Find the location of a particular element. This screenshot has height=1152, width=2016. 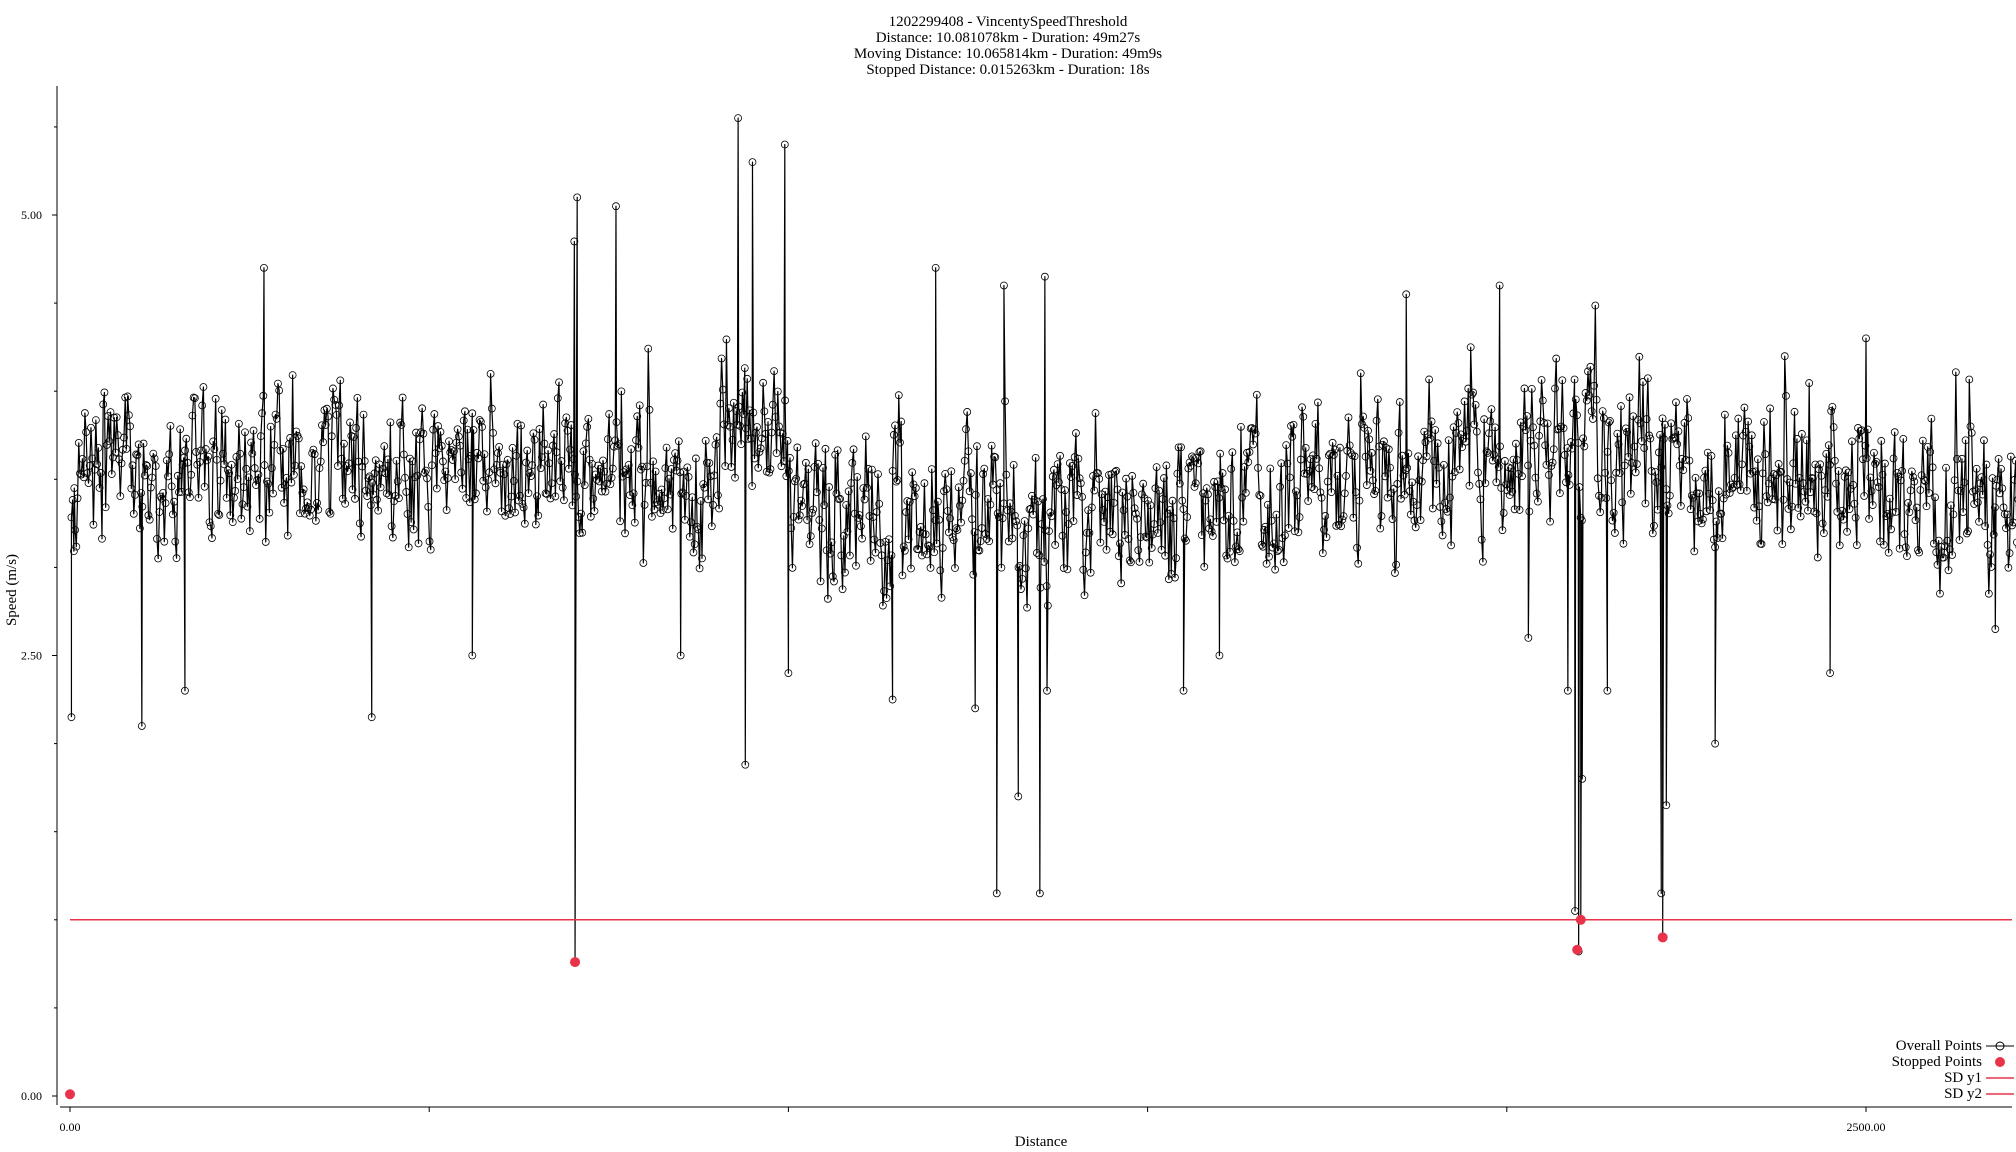

legend-item-sd-y2: SD y2 is located at coordinates (1916, 1094).